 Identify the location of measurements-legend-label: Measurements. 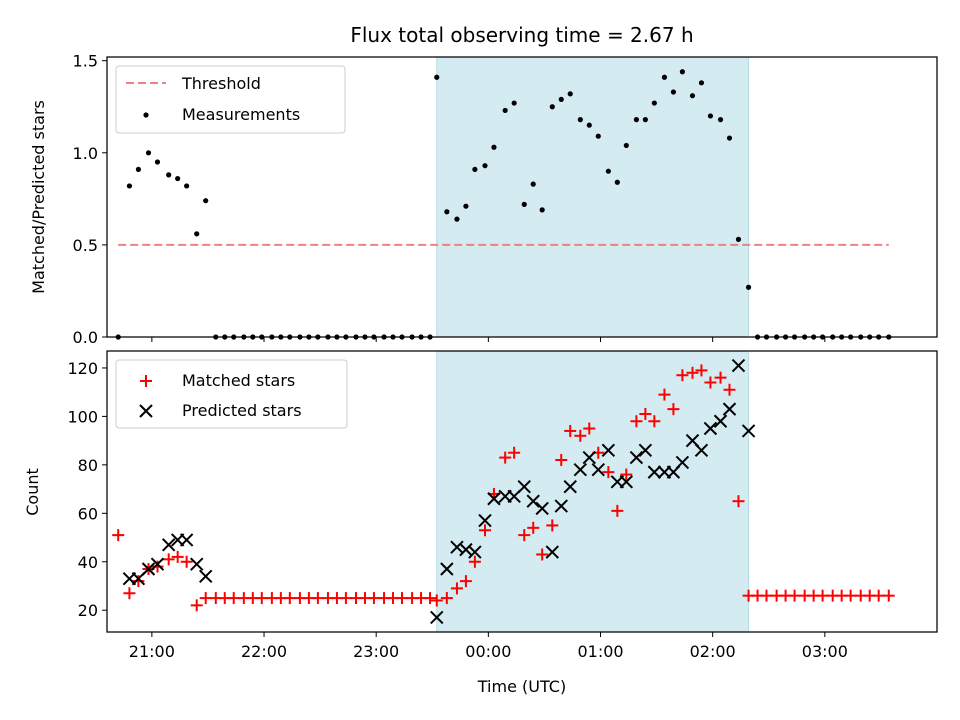
(241, 114).